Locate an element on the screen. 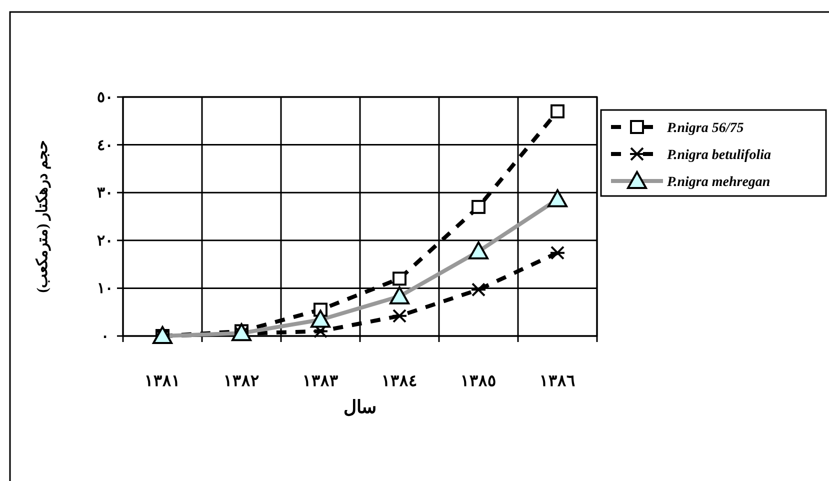 This screenshot has height=481, width=829. legend-label: P.nigra betulifolia is located at coordinates (719, 155).